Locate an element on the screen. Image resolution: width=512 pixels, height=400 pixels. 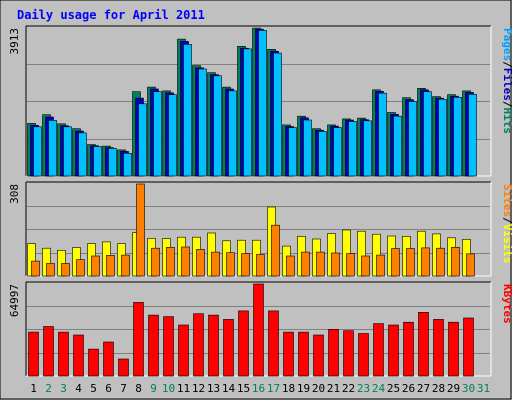
y-max-label: 3913 is located at coordinates (14, 41).